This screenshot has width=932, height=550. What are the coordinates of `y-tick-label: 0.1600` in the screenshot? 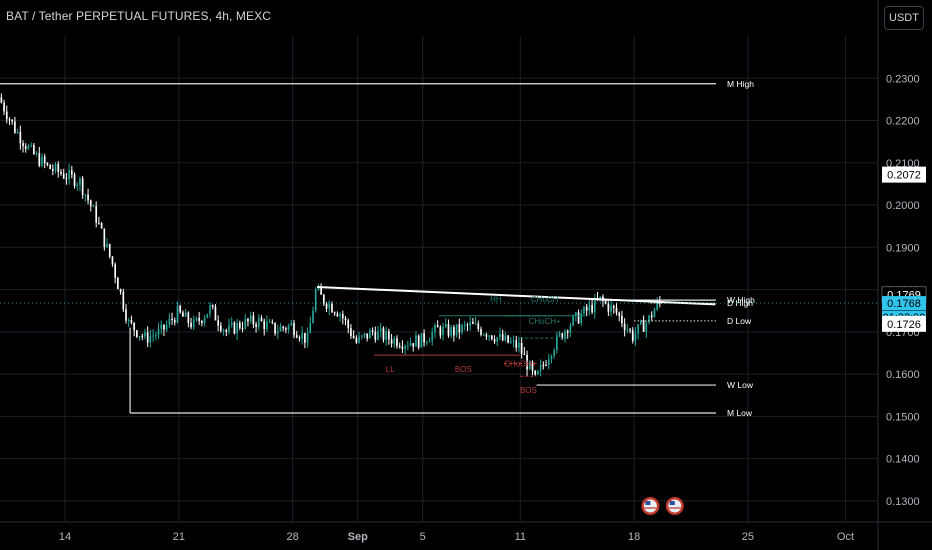 It's located at (903, 375).